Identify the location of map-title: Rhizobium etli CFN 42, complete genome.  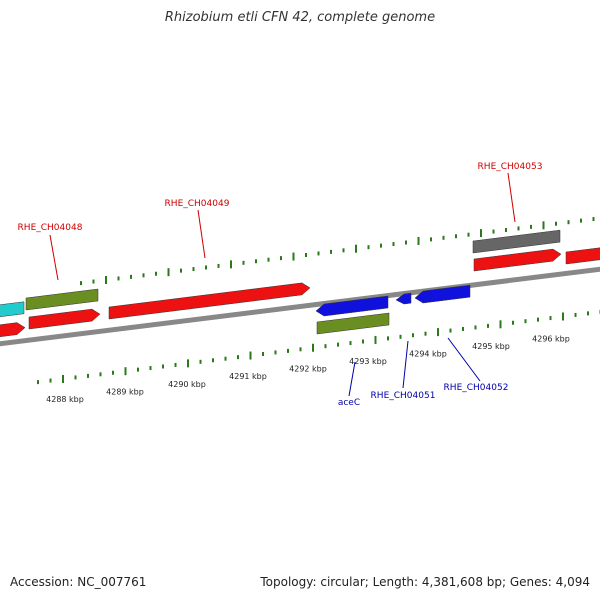
(300, 17).